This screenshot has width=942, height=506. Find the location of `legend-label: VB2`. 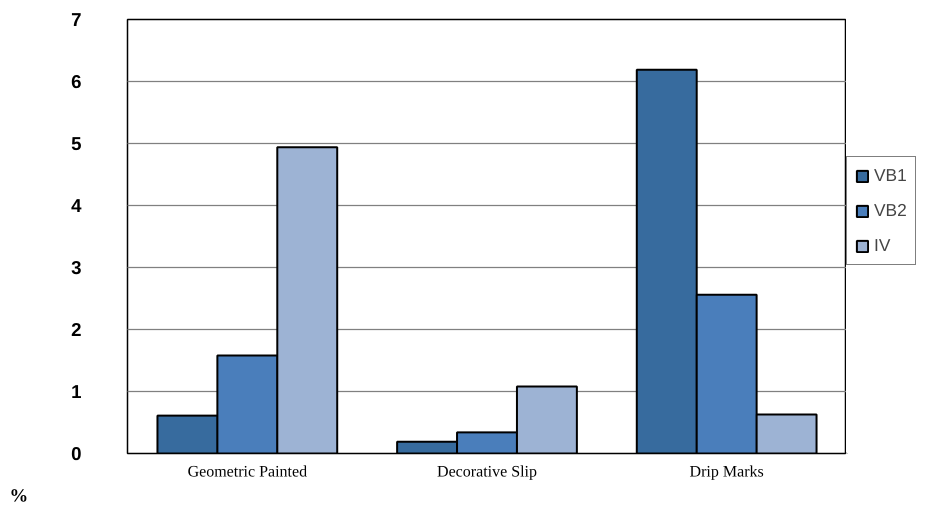

legend-label: VB2 is located at coordinates (890, 210).